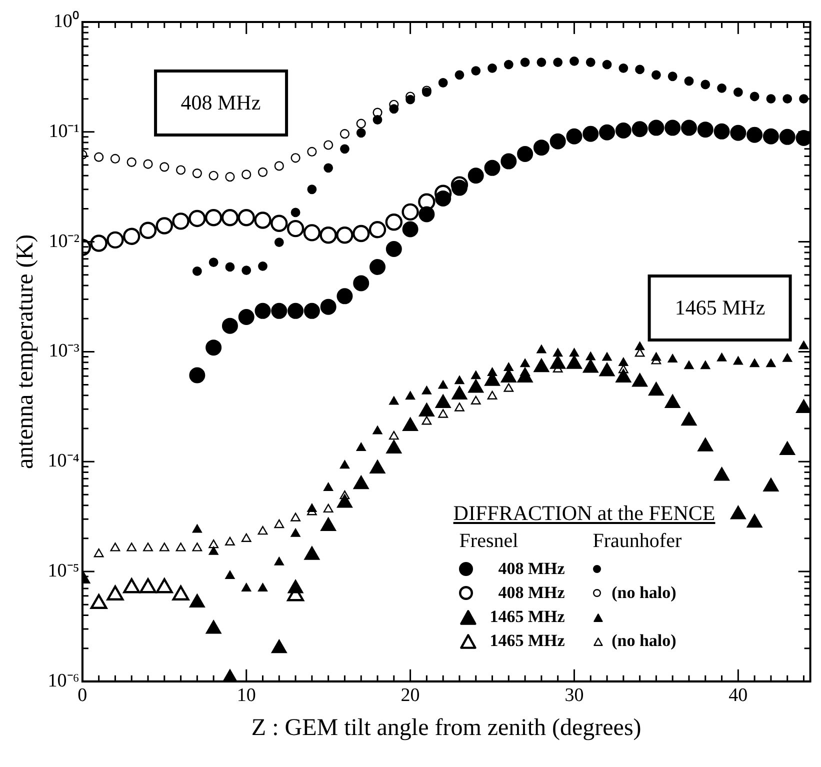 The width and height of the screenshot is (821, 767). I want to click on x-tick-label: 20, so click(410, 695).